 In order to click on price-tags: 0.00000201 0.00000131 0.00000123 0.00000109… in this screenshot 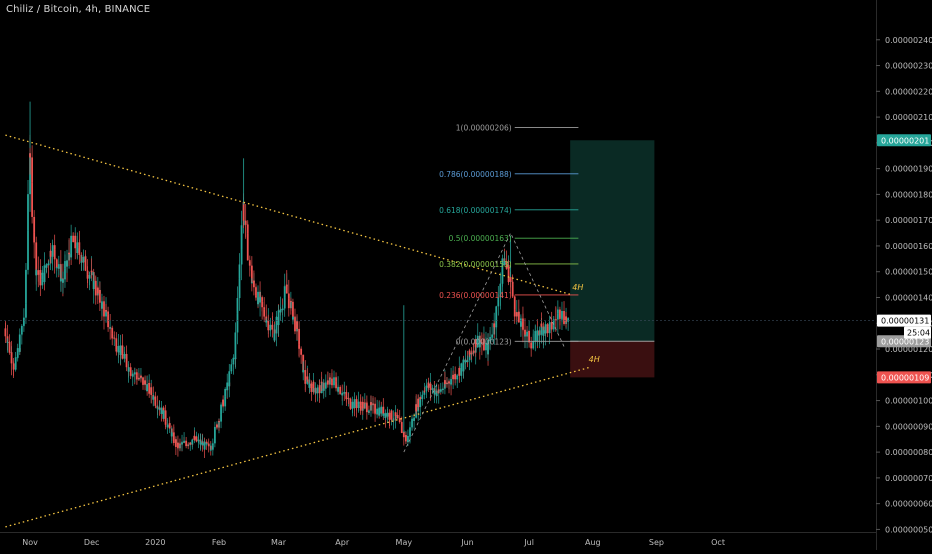, I will do `click(904, 259)`.